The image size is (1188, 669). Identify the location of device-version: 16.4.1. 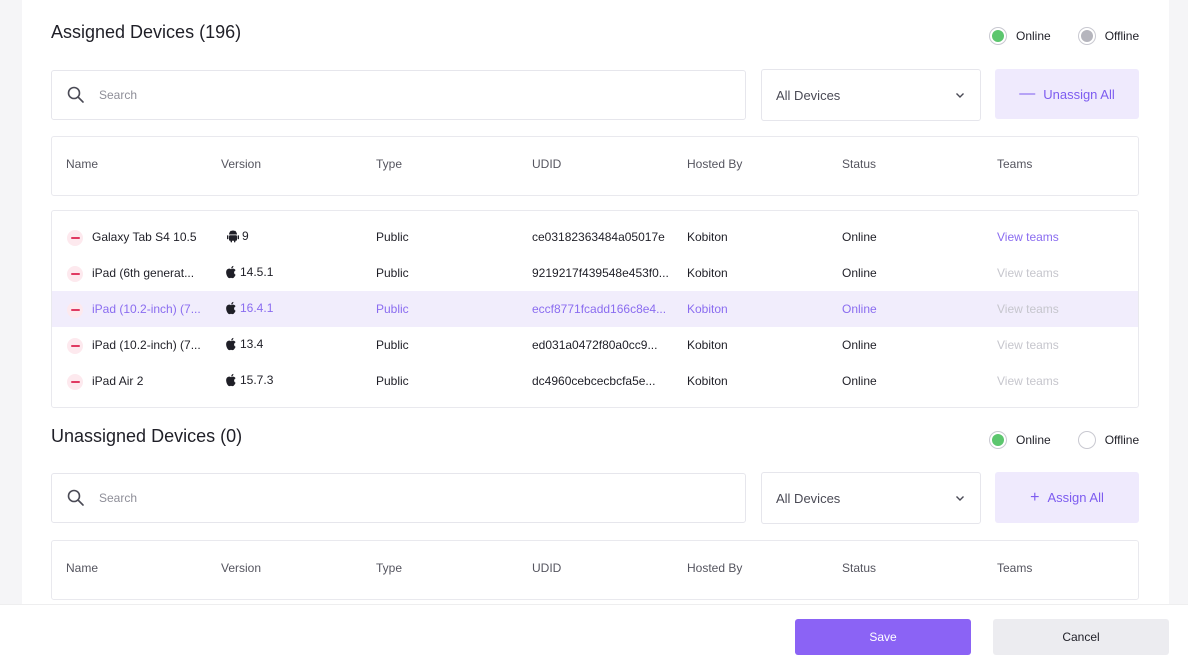
(248, 308).